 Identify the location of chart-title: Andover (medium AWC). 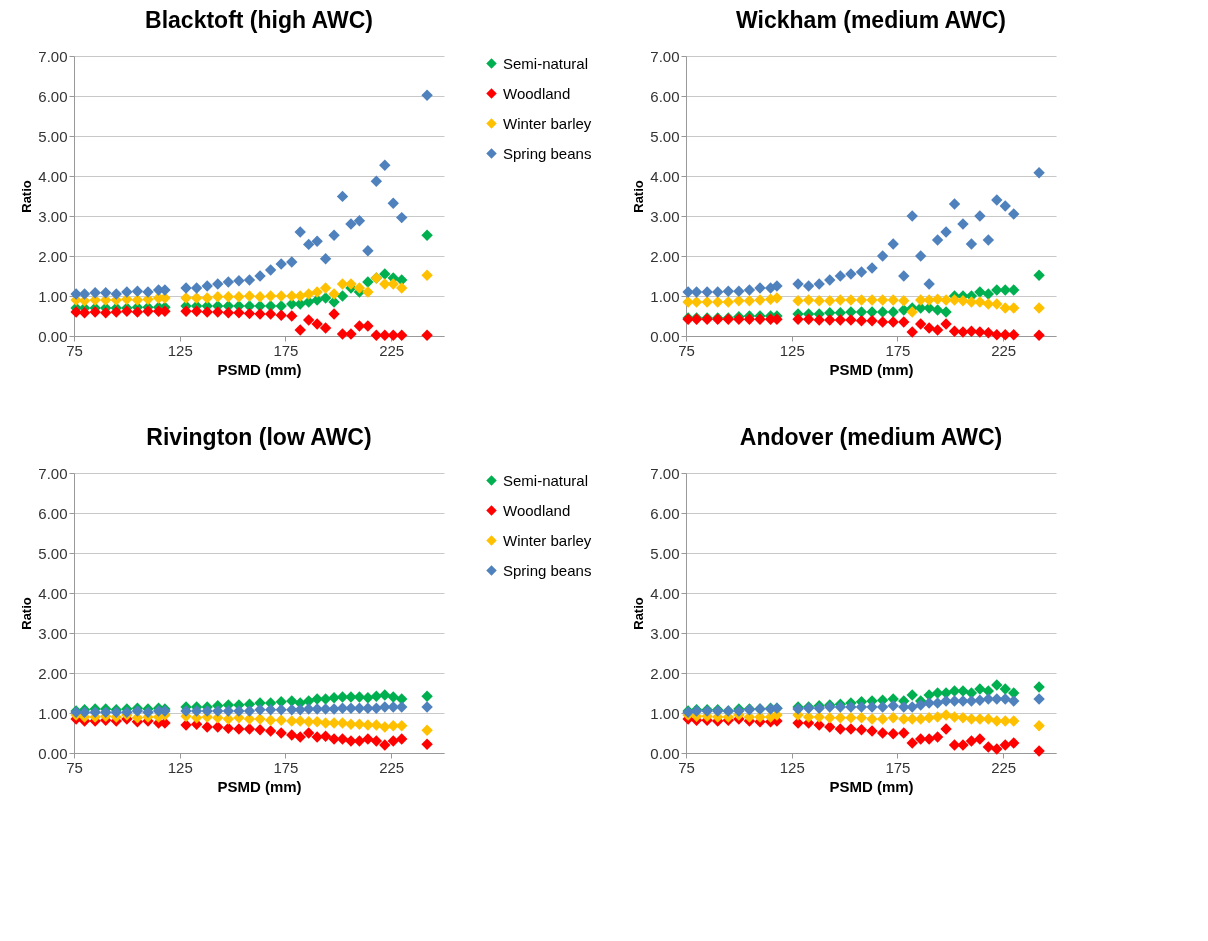
(871, 437).